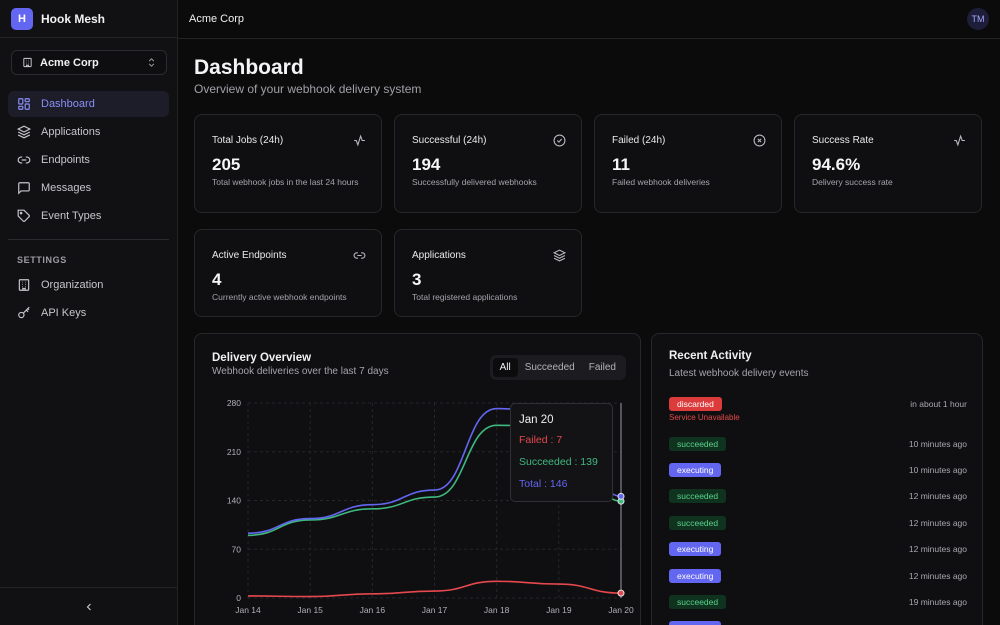 The width and height of the screenshot is (1000, 625). Describe the element at coordinates (843, 140) in the screenshot. I see `card-title: Success Rate` at that location.